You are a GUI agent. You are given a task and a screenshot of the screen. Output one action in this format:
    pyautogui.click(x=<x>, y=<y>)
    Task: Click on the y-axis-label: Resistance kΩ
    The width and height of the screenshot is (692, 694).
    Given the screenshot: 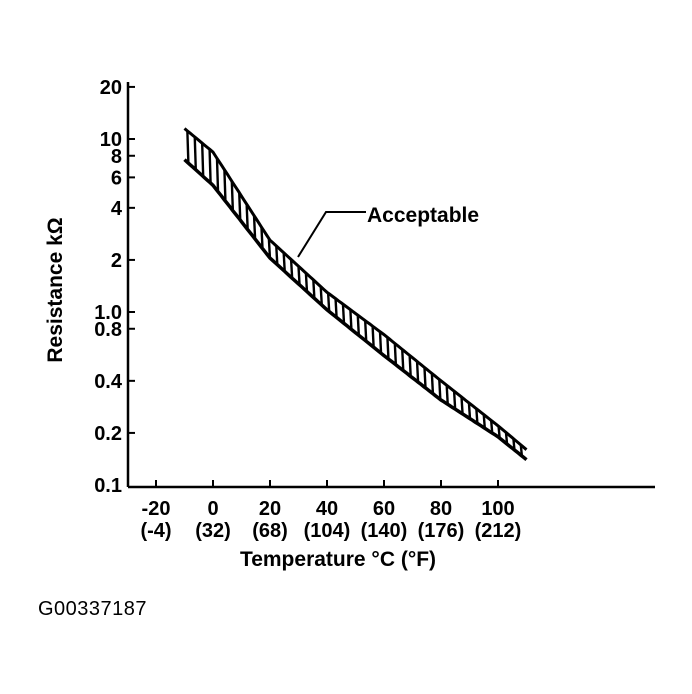 What is the action you would take?
    pyautogui.click(x=55, y=289)
    